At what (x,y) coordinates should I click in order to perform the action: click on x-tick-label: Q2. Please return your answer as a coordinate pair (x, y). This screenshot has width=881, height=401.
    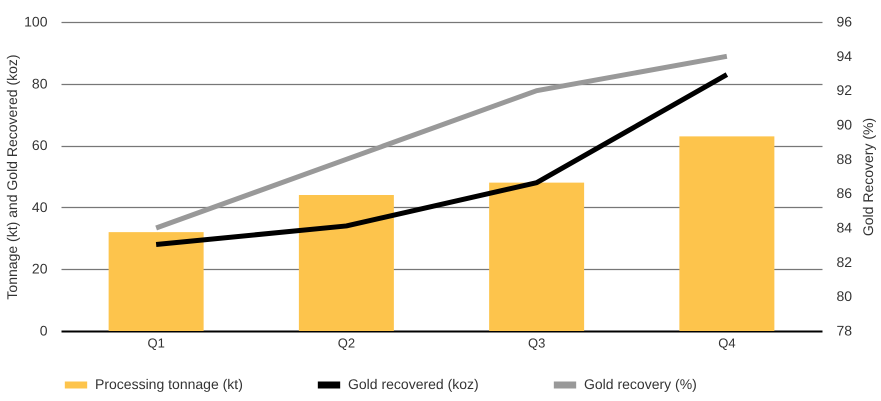
    Looking at the image, I should click on (347, 343).